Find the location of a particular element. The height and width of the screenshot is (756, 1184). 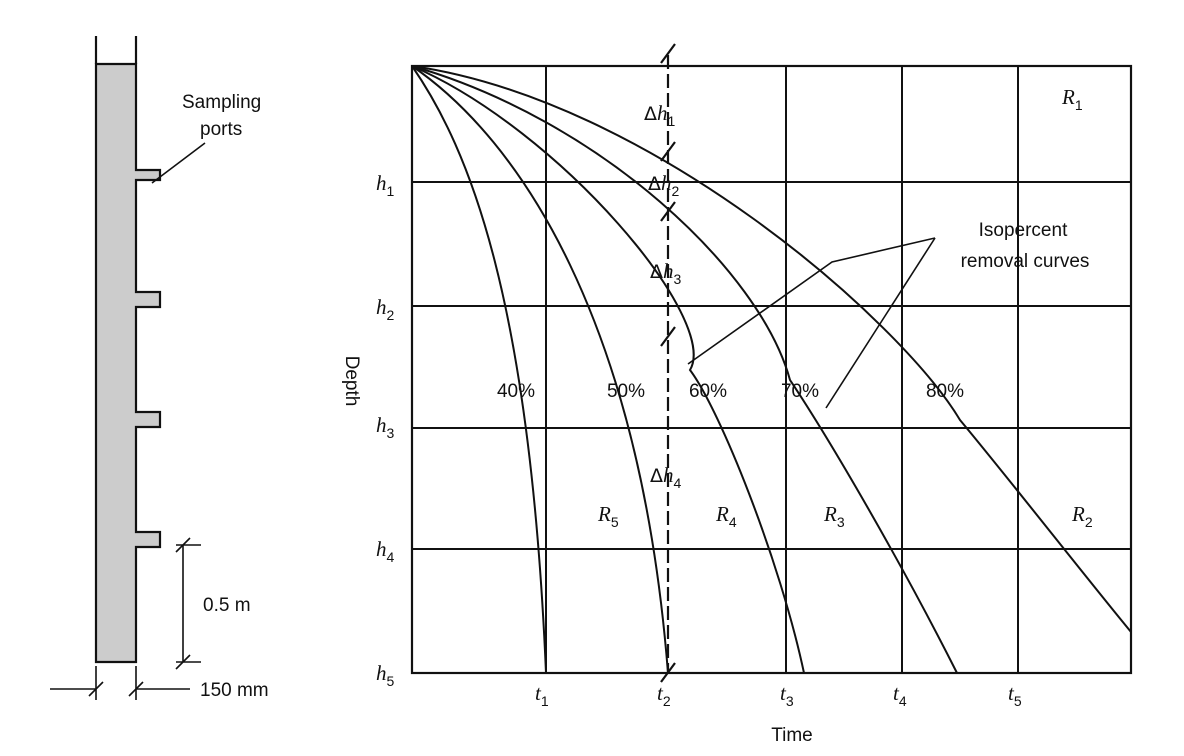

time-label-t2: t2 is located at coordinates (664, 695).